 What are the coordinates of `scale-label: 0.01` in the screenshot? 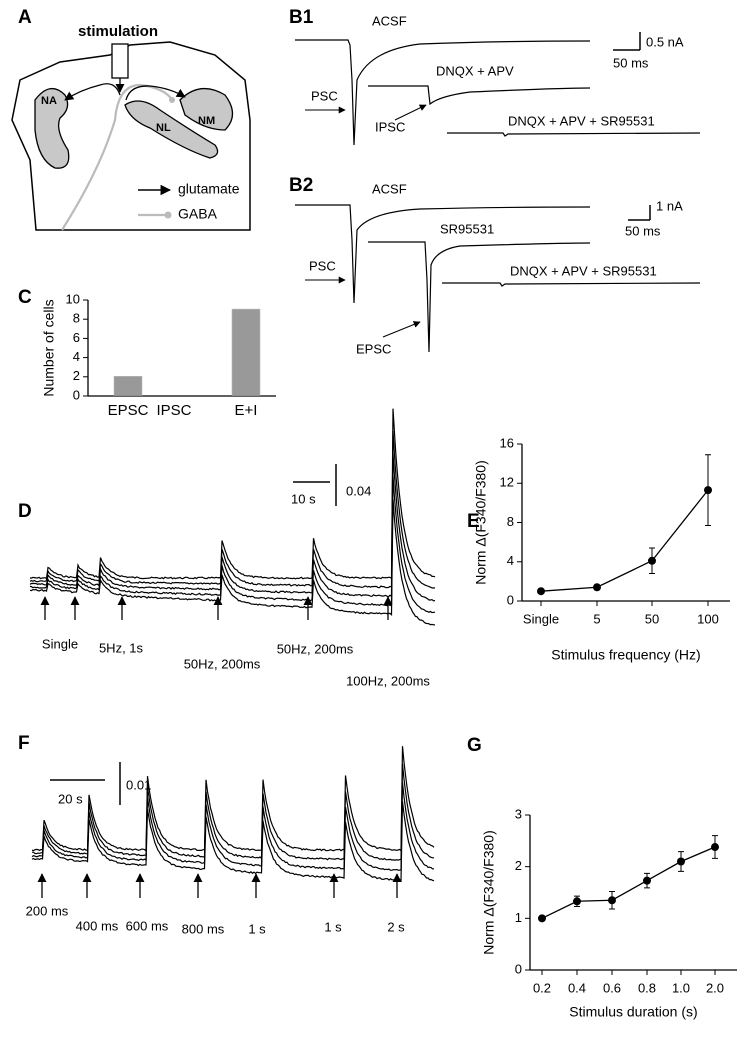 It's located at (138, 784).